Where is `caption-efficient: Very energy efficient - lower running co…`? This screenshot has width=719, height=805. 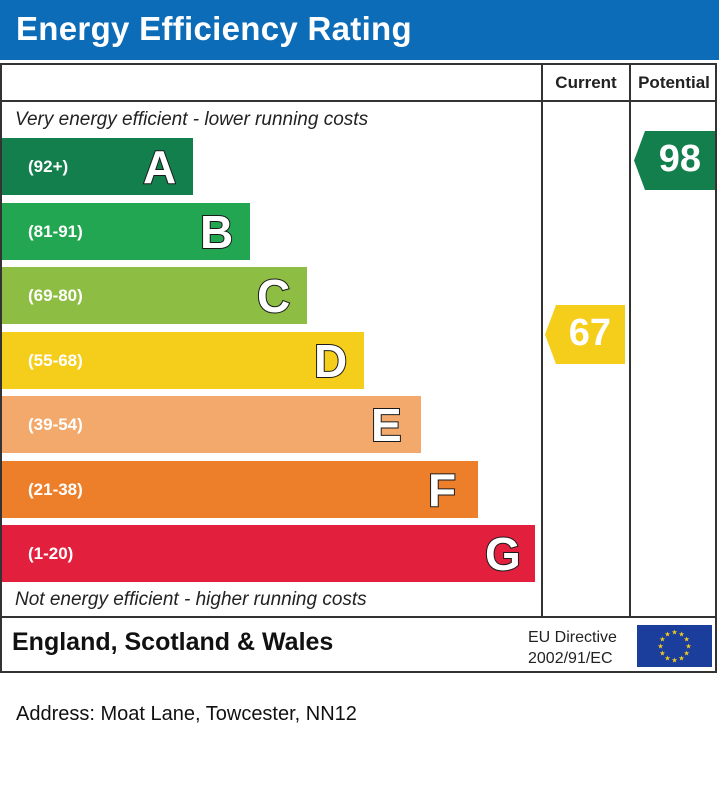 caption-efficient: Very energy efficient - lower running co… is located at coordinates (192, 119).